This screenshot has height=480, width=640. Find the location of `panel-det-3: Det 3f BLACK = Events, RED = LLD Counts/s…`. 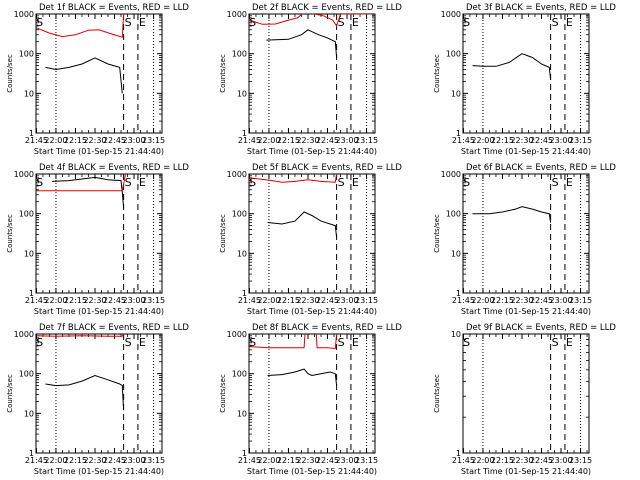

panel-det-3: Det 3f BLACK = Events, RED = LLD Counts/s… is located at coordinates (524, 79).